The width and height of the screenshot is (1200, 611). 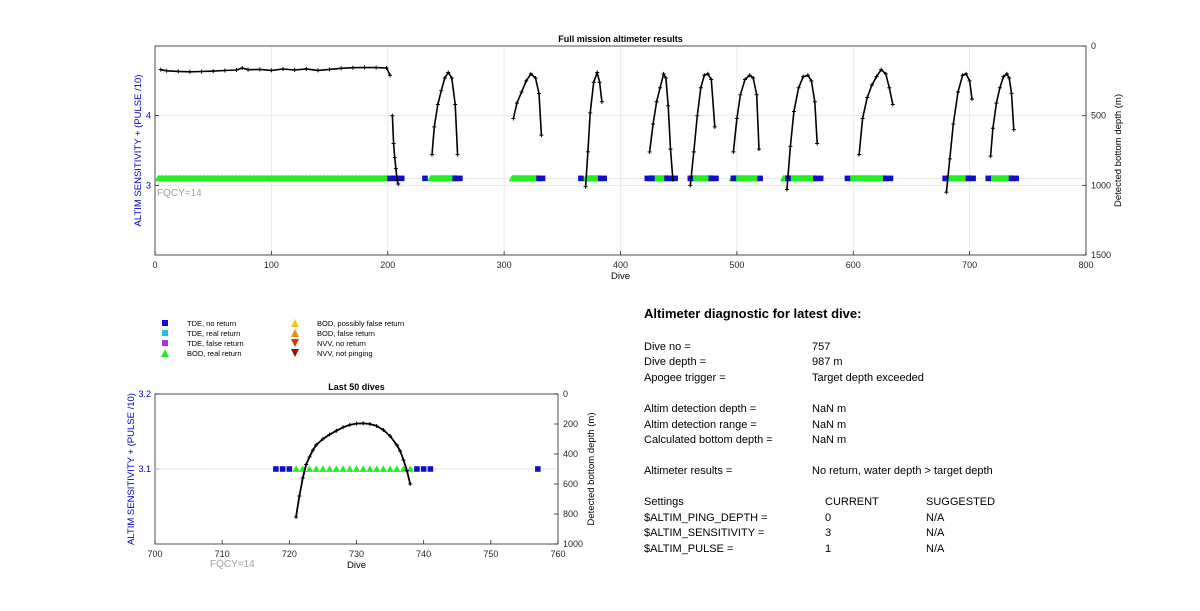 I want to click on y-left-tick-label: 3.1, so click(x=144, y=469).